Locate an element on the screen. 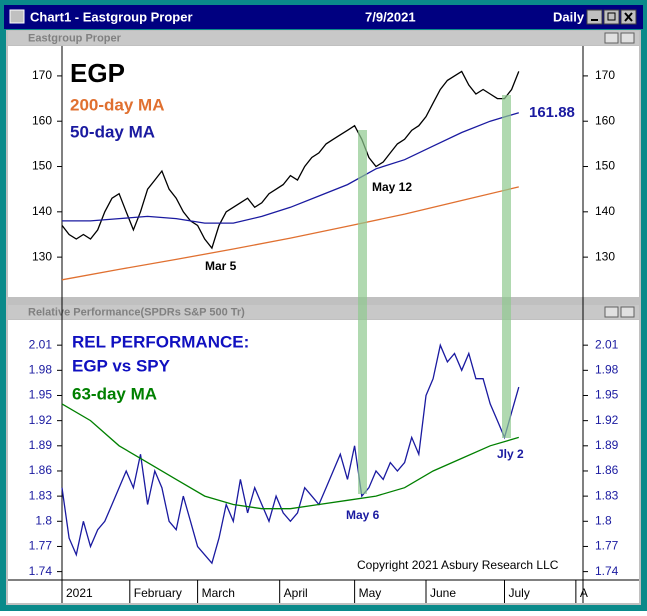  panel-title: Relative Performance(SPDRs S&P 500 Tr) is located at coordinates (136, 312).